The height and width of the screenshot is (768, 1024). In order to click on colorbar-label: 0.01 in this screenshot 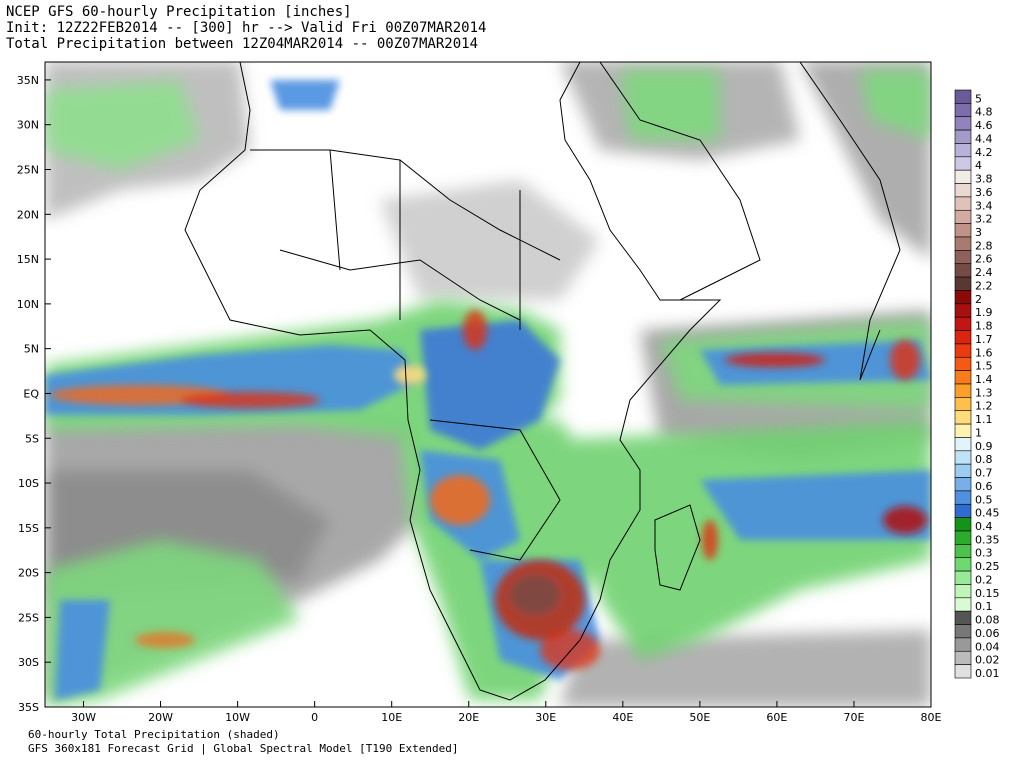, I will do `click(987, 673)`.